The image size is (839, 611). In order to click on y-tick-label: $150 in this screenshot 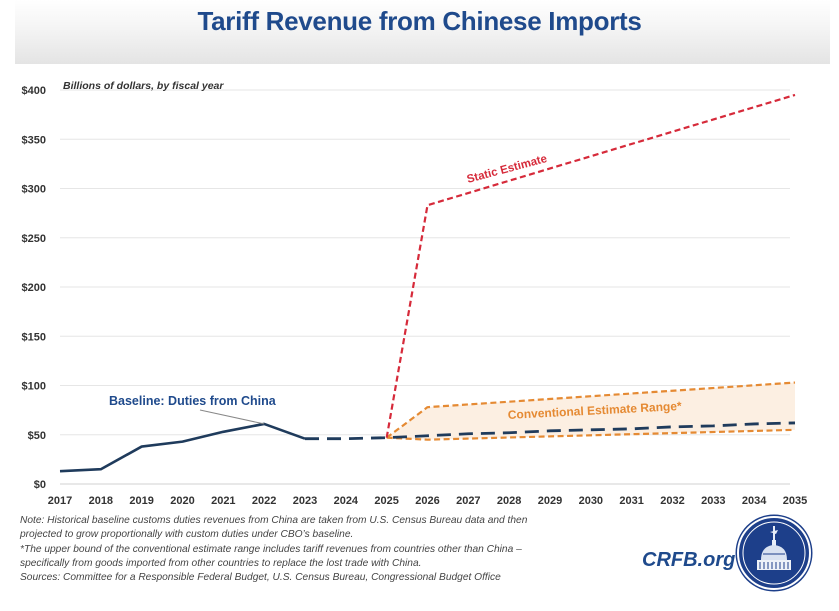, I will do `click(34, 337)`.